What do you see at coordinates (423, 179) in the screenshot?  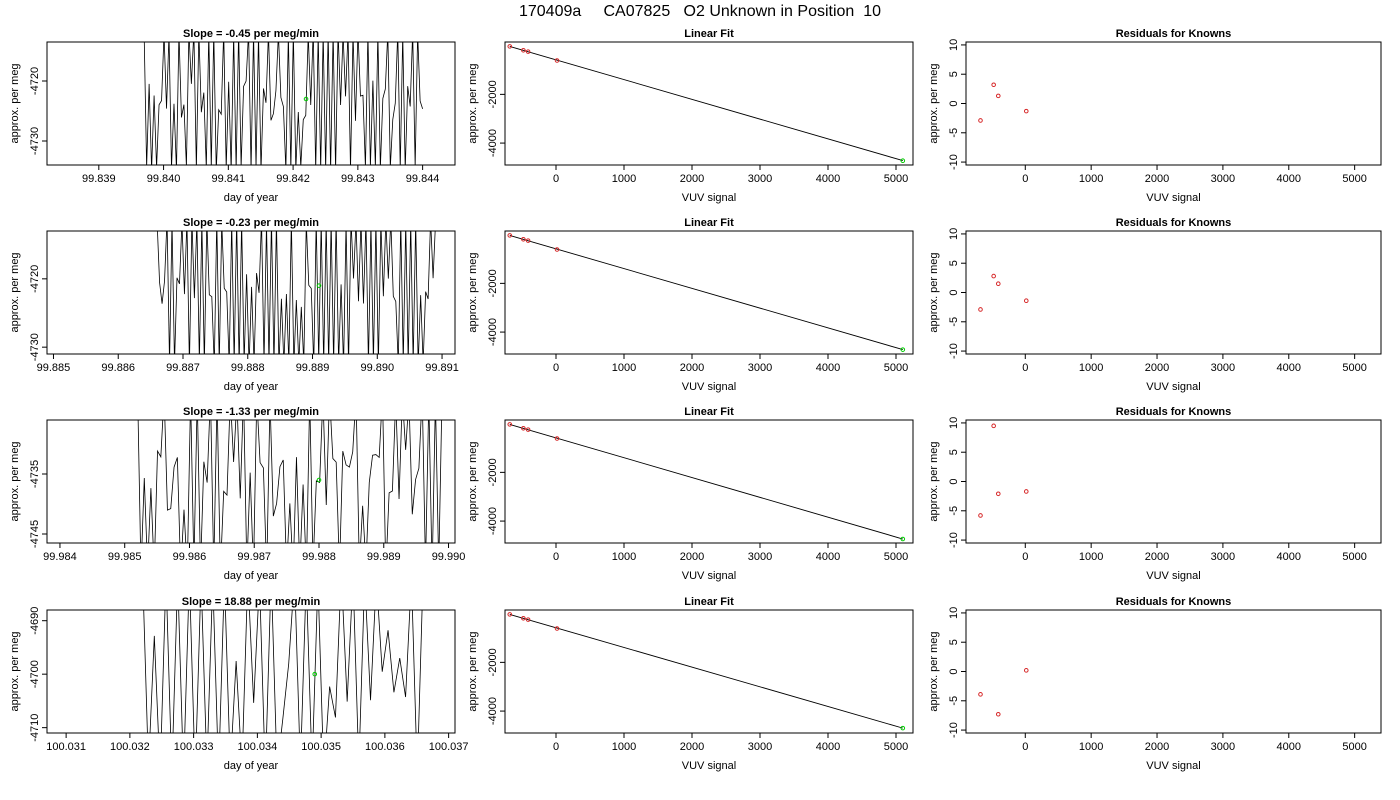 I see `x-tick-label: 99.844` at bounding box center [423, 179].